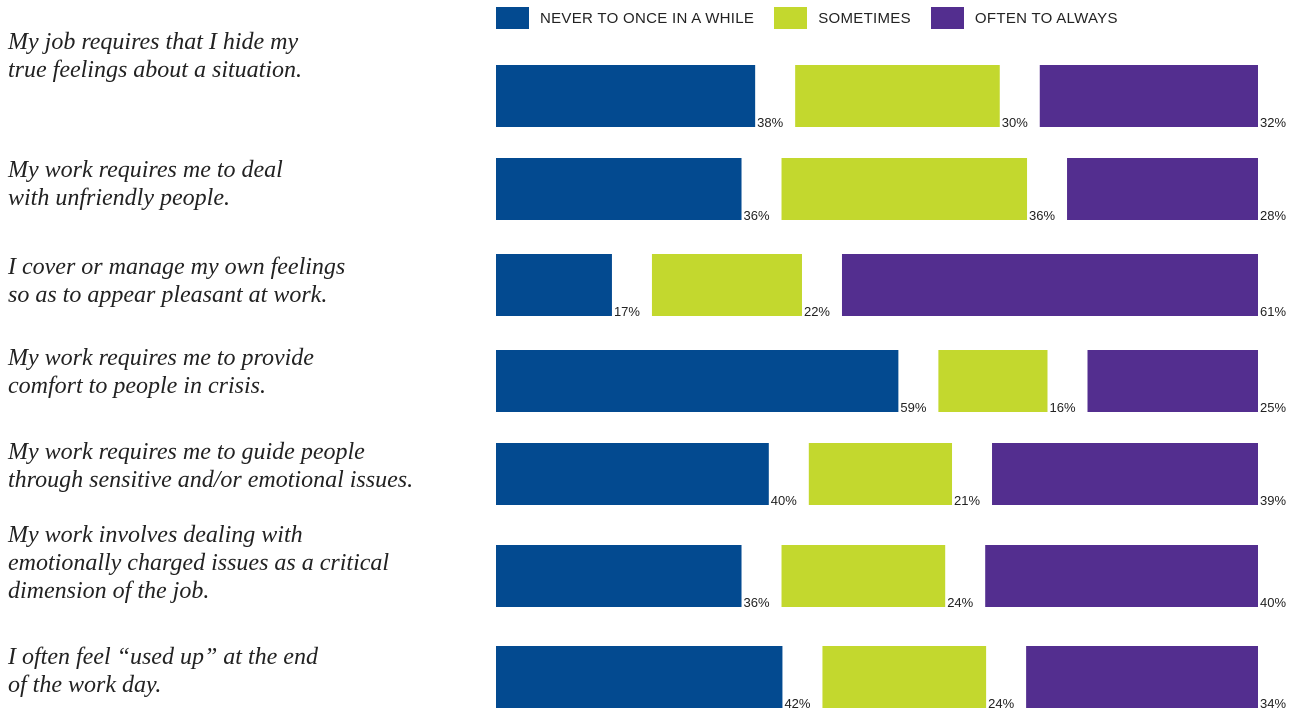  What do you see at coordinates (512, 18) in the screenshot?
I see `legend-swatch-never` at bounding box center [512, 18].